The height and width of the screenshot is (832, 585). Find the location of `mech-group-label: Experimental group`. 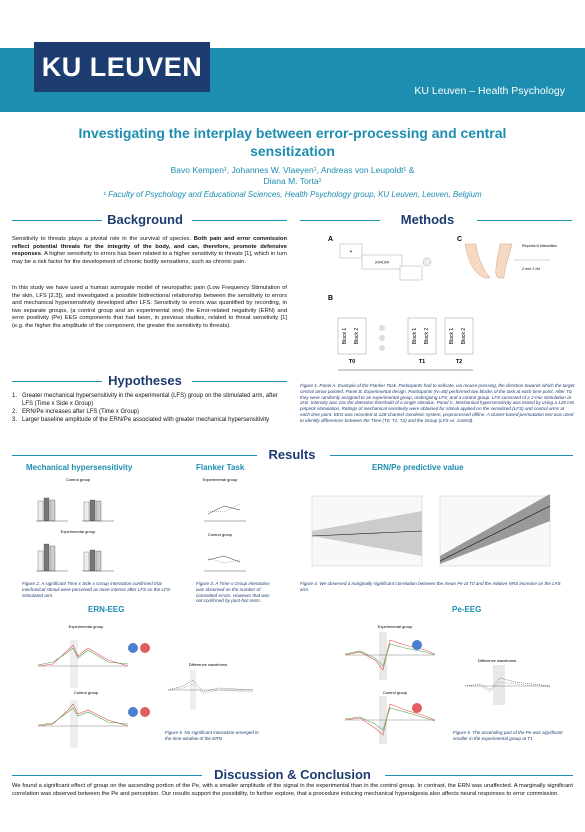

mech-group-label: Experimental group is located at coordinates (78, 531).